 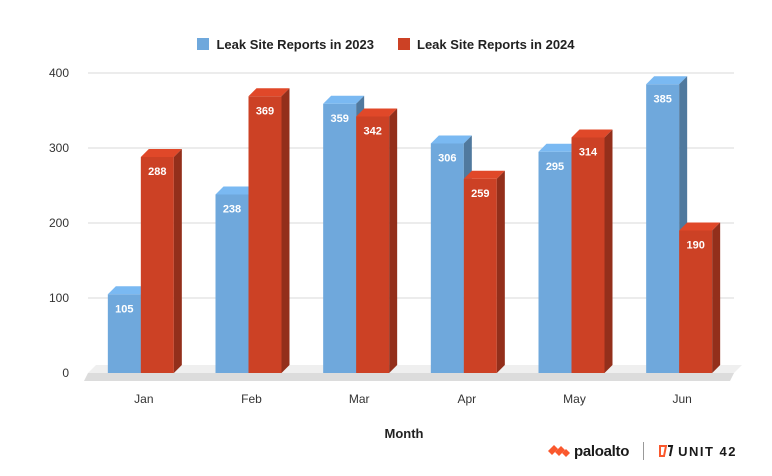 What do you see at coordinates (559, 451) in the screenshot?
I see `paloalto-mark-icon` at bounding box center [559, 451].